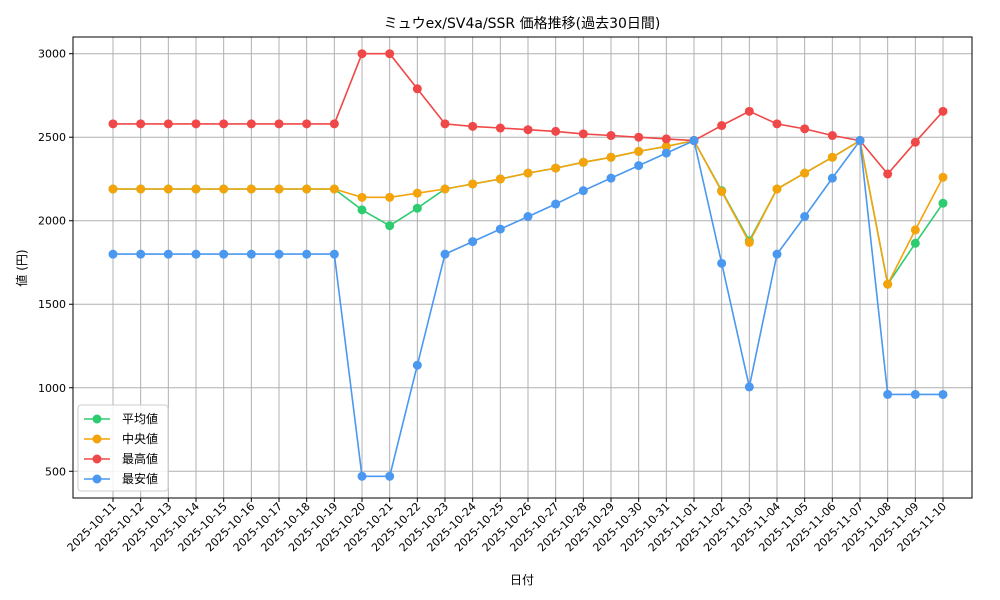  I want to click on legend-entry-min: 最安値, so click(121, 478).